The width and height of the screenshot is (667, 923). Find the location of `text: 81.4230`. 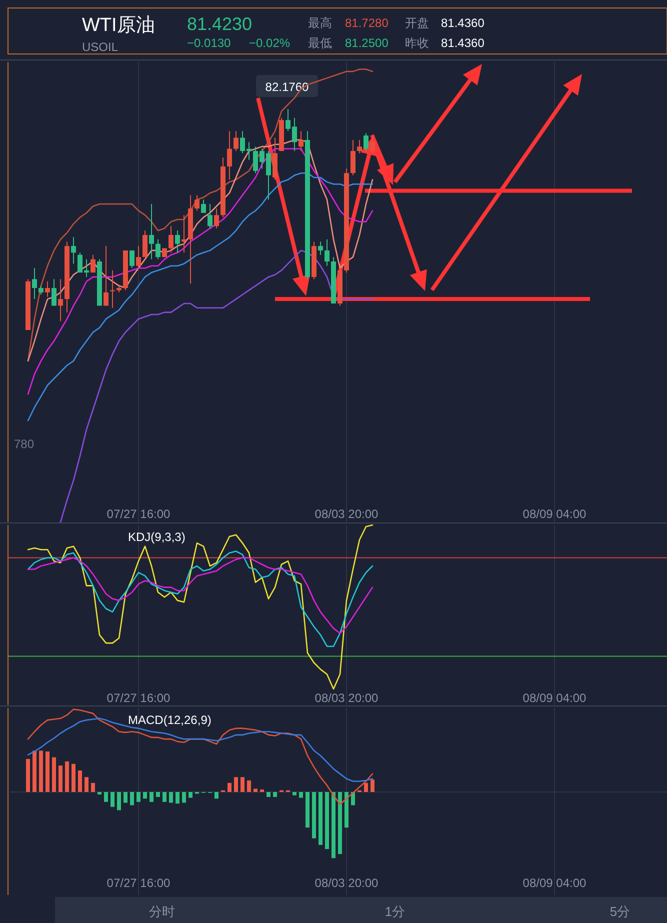

text: 81.4230 is located at coordinates (219, 24).